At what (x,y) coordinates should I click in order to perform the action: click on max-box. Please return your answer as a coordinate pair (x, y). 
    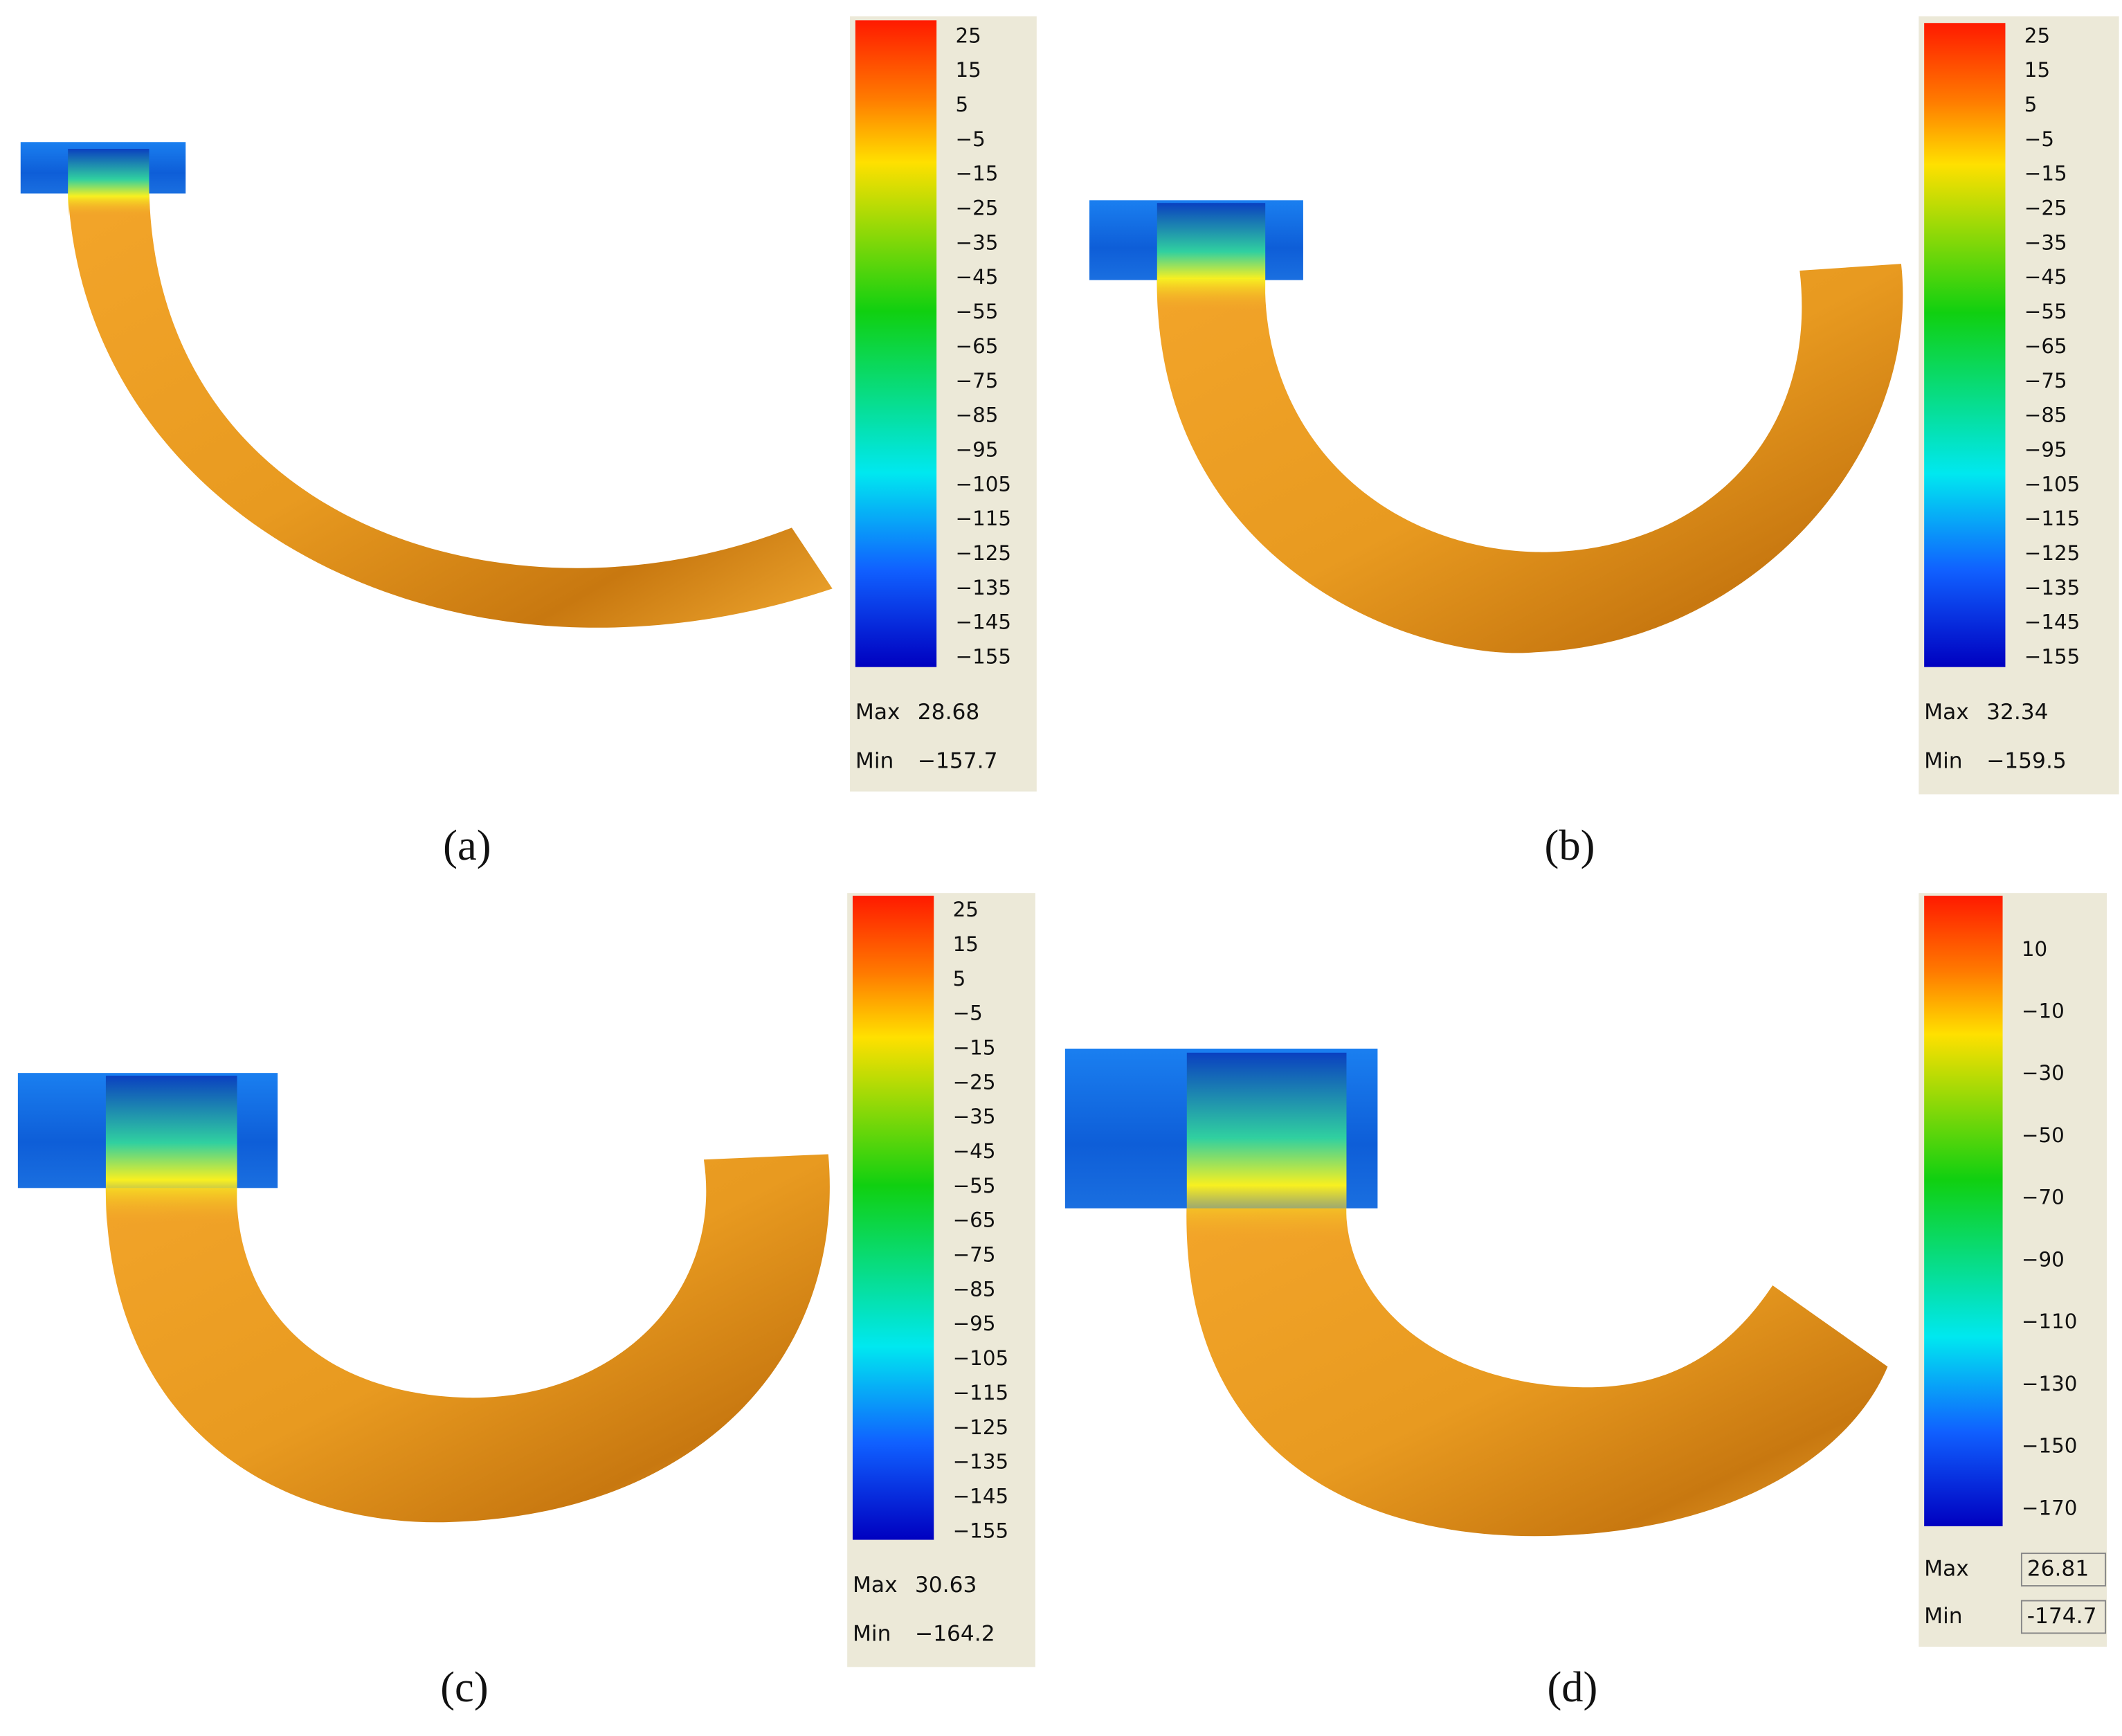
    Looking at the image, I should click on (2063, 1570).